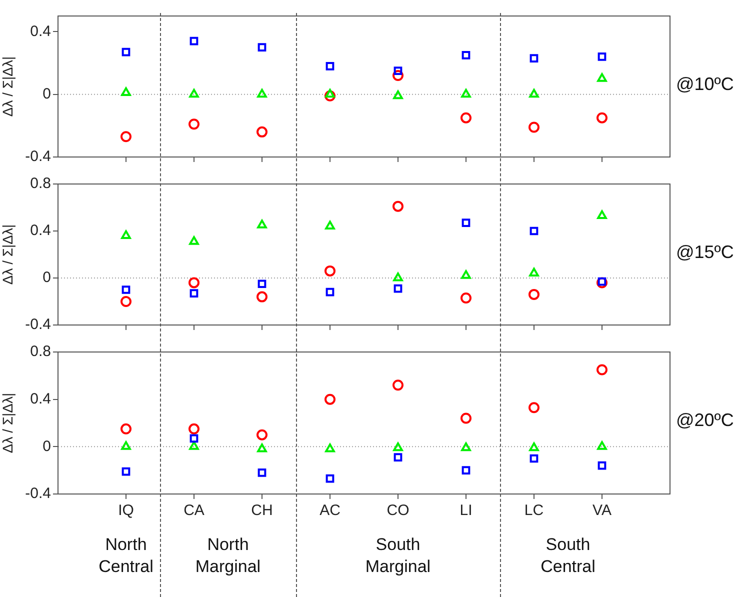  I want to click on x-tick-label: IQ, so click(126, 511).